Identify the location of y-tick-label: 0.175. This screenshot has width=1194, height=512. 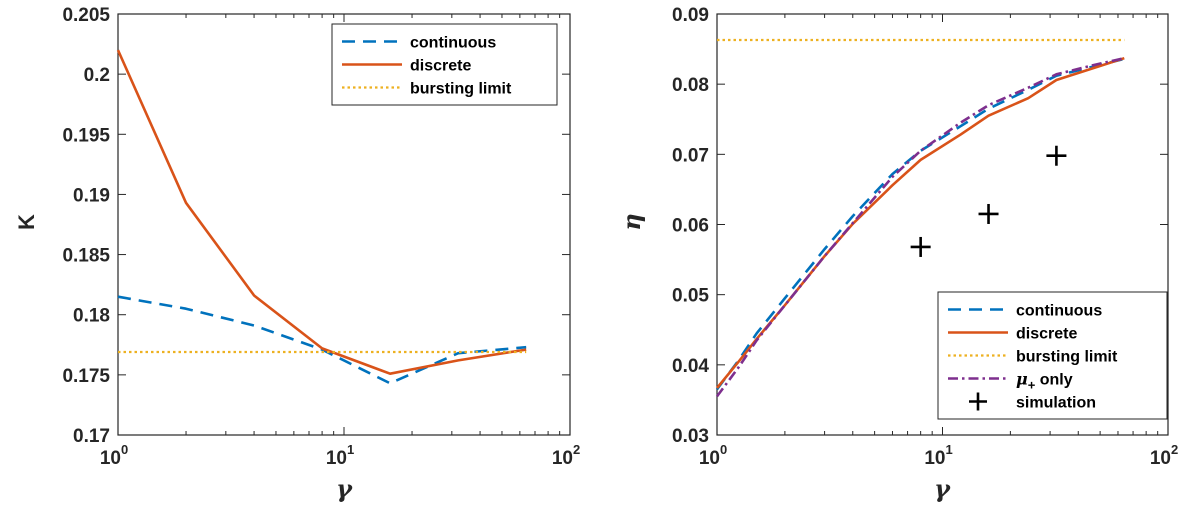
(86, 376).